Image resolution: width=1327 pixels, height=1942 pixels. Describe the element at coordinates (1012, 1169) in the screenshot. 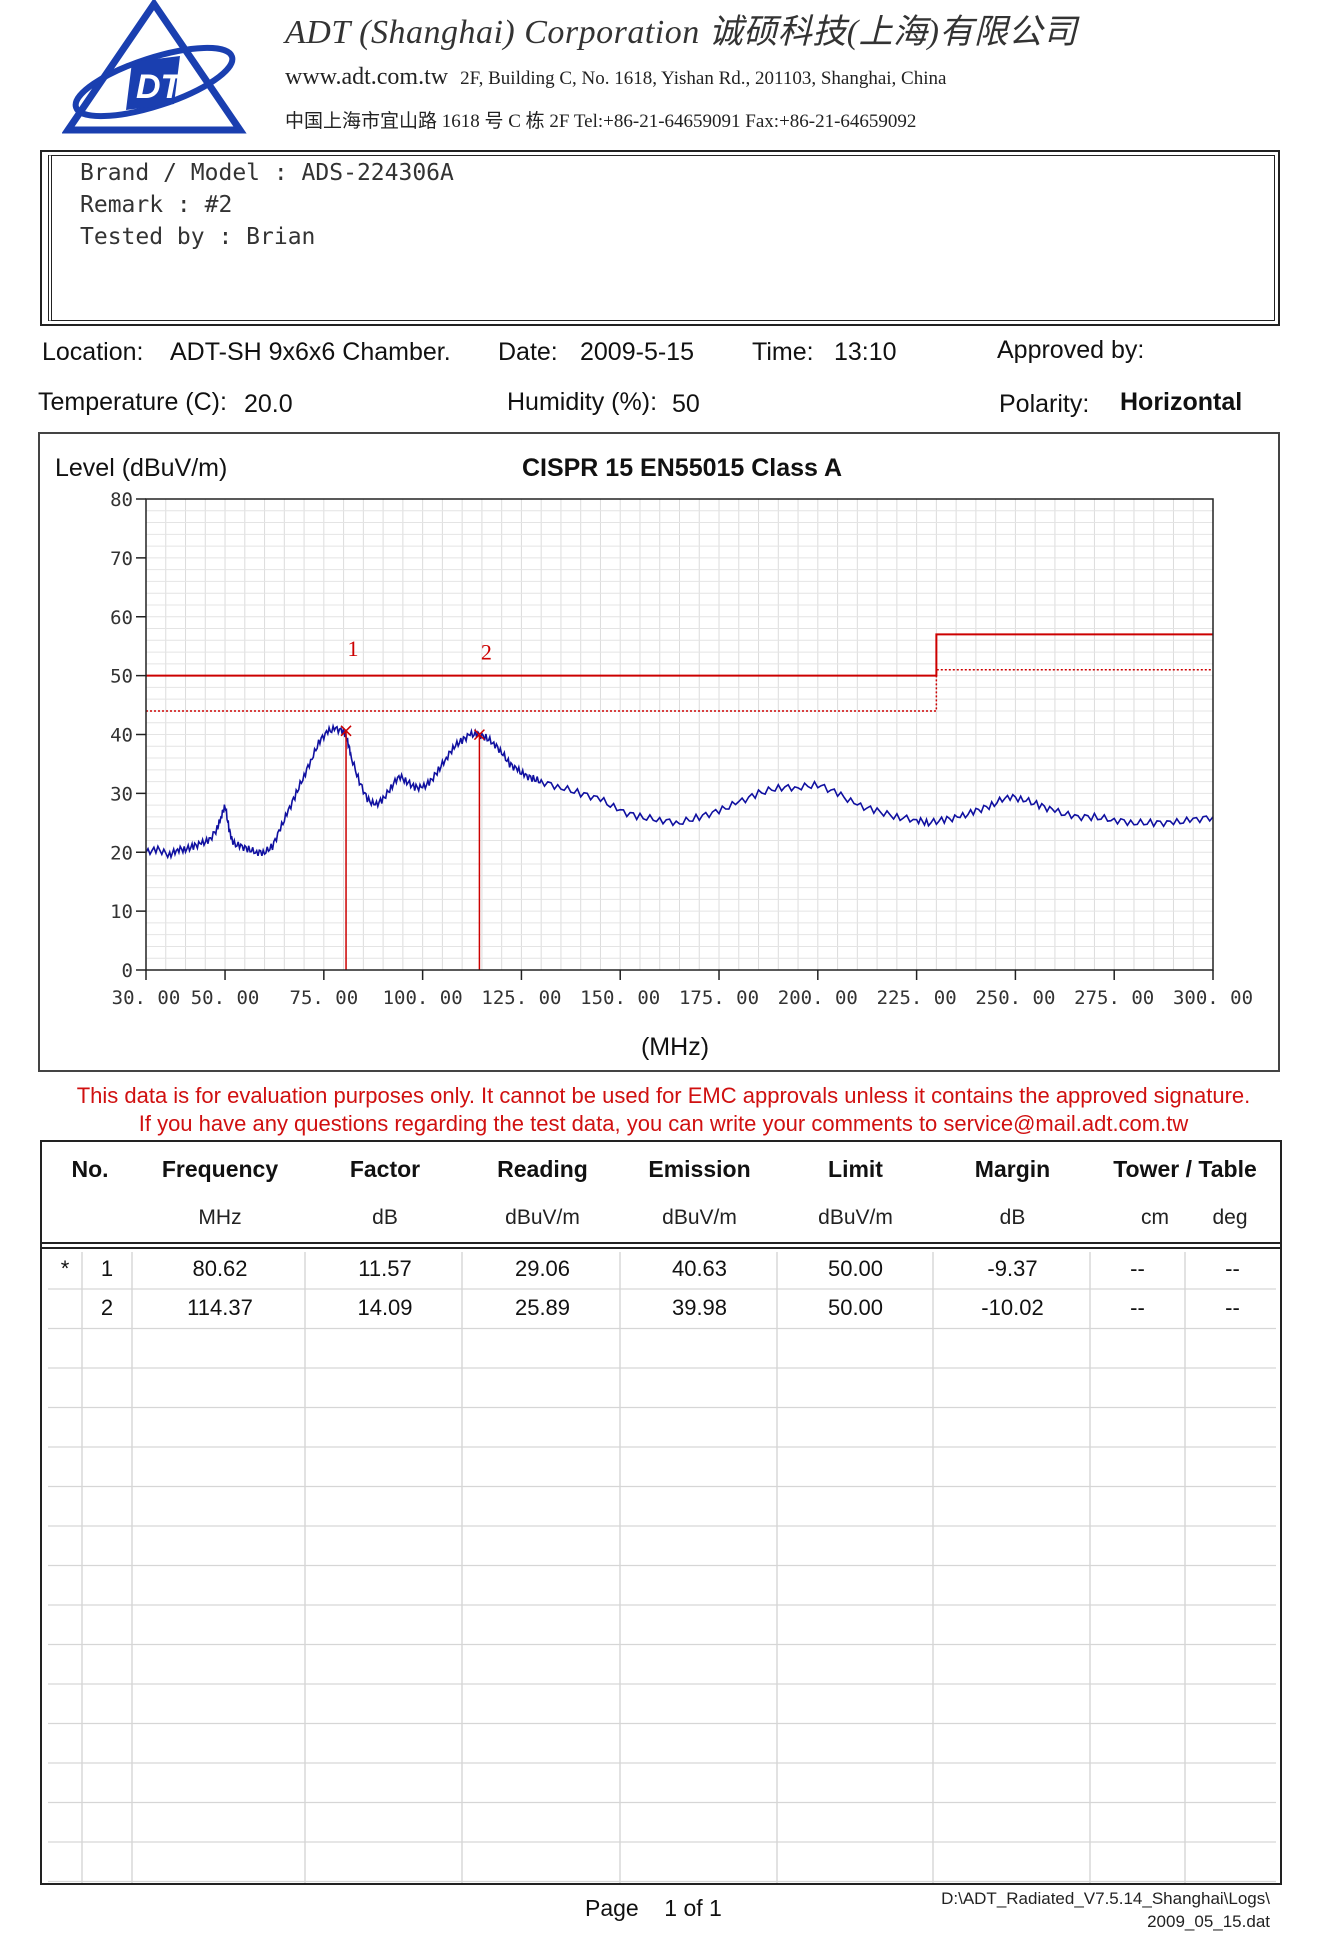

I see `col-header-margin: Margin` at that location.